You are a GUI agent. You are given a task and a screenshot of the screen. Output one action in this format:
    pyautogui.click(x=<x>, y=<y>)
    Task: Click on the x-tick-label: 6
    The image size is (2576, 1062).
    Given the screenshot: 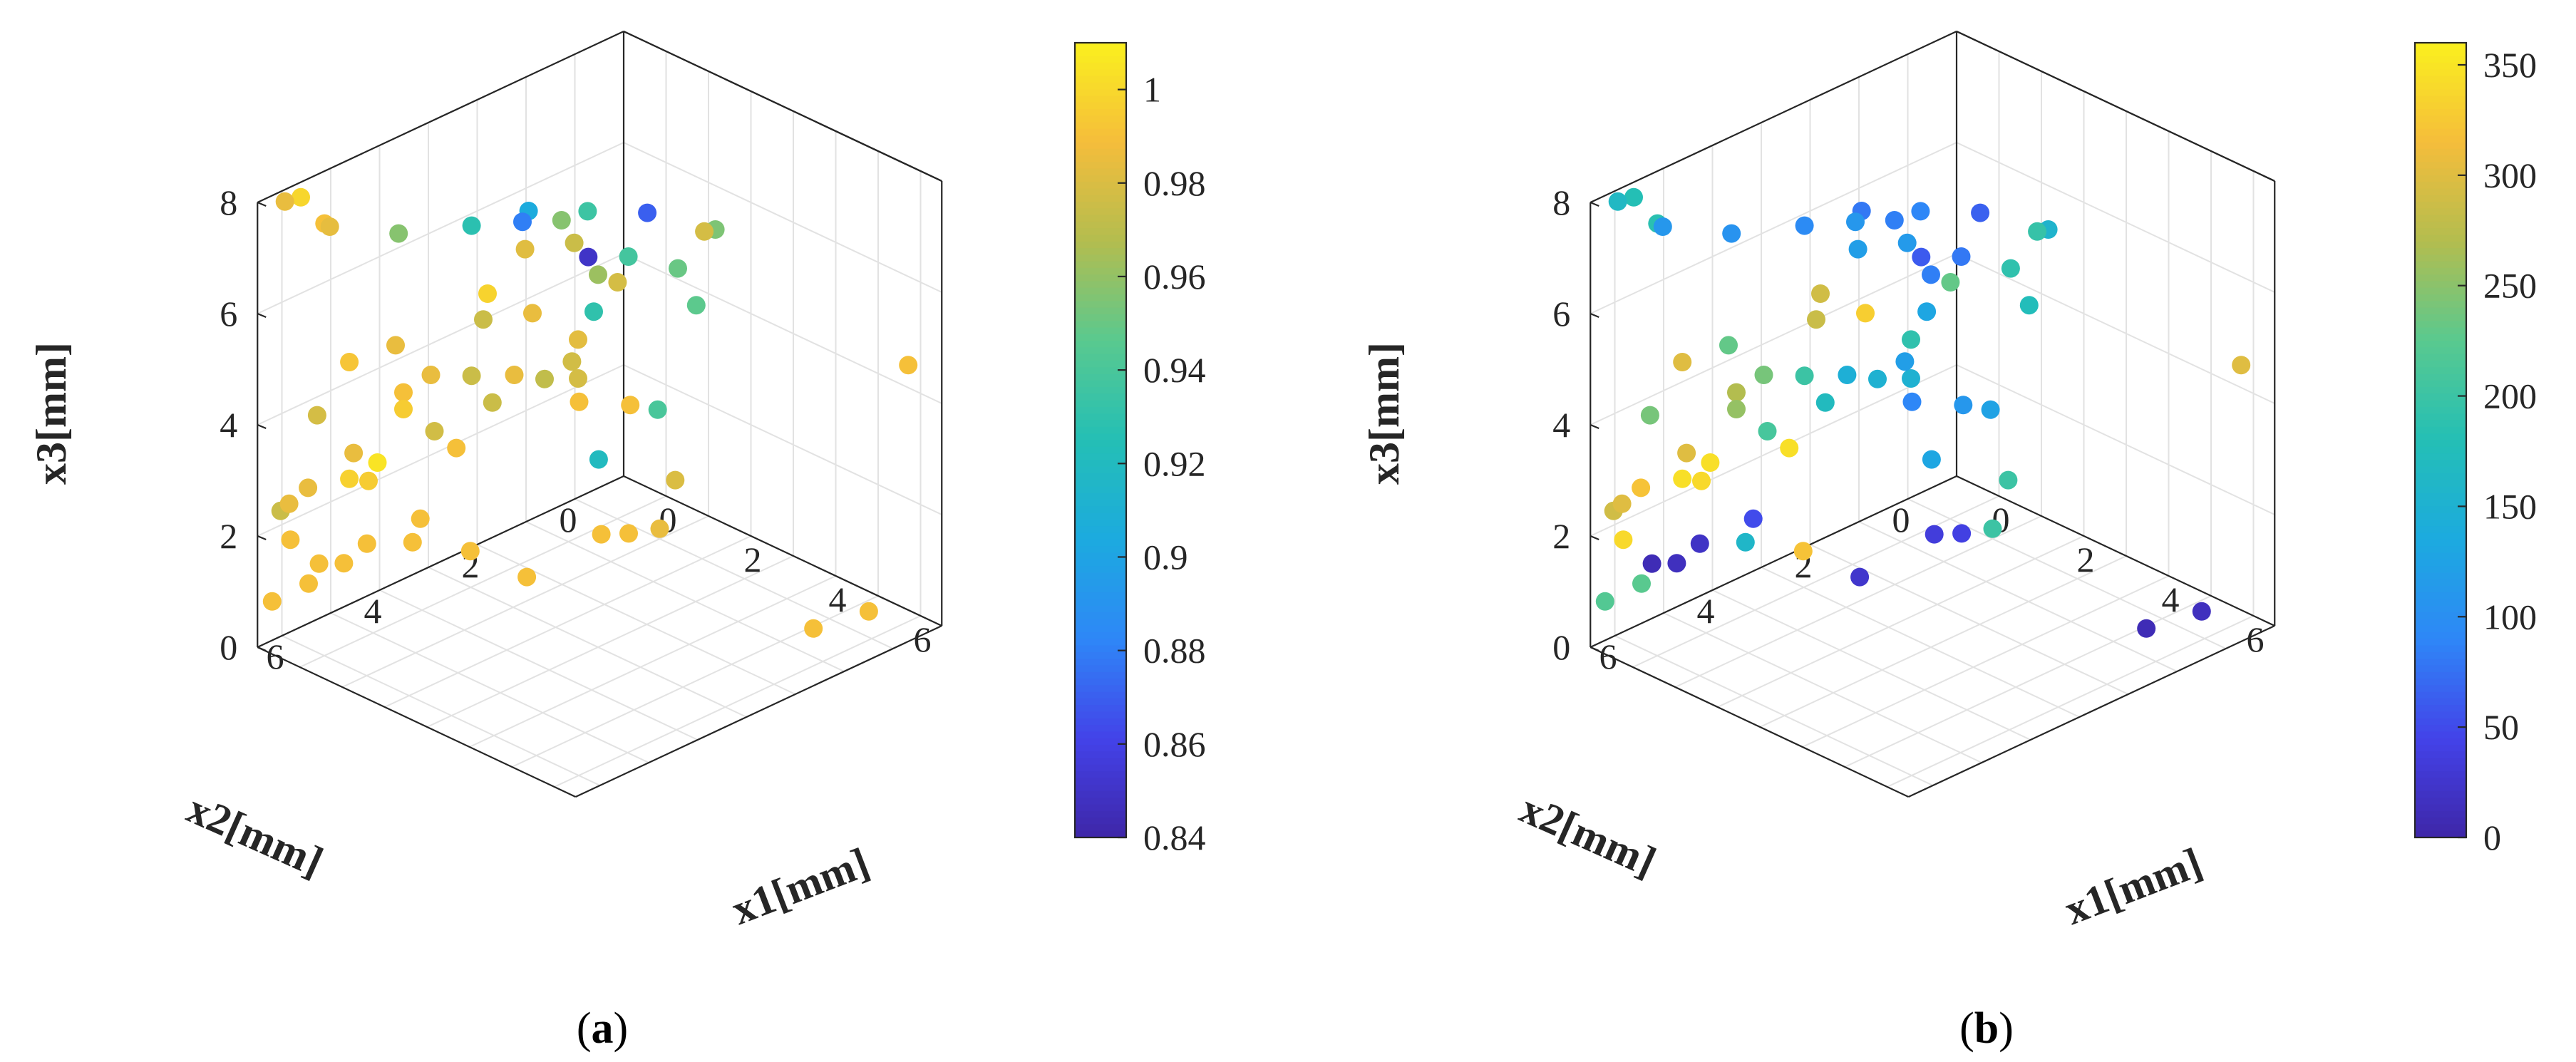 What is the action you would take?
    pyautogui.click(x=2256, y=639)
    